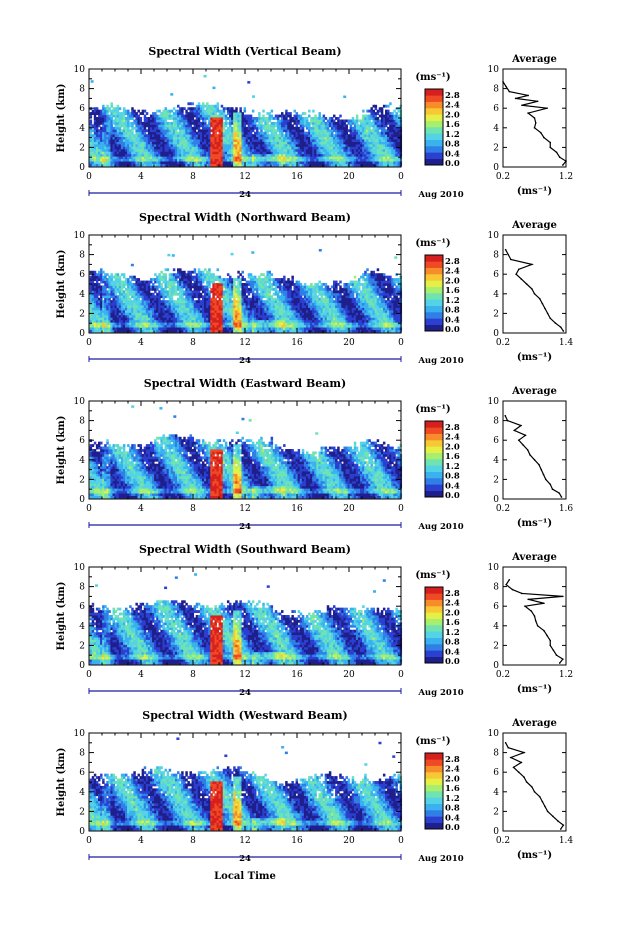 The height and width of the screenshot is (933, 623). What do you see at coordinates (401, 177) in the screenshot?
I see `x-tick-label: 0` at bounding box center [401, 177].